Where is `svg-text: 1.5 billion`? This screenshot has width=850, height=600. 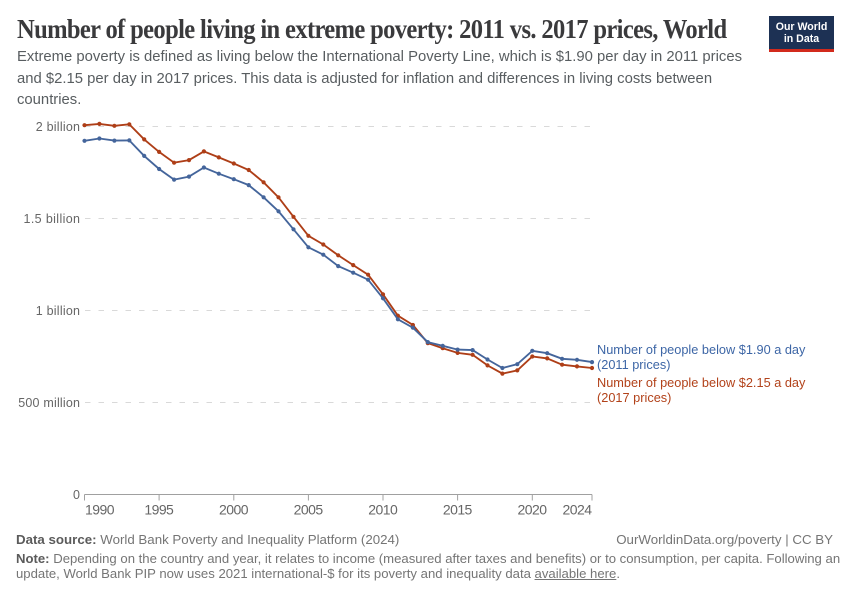 svg-text: 1.5 billion is located at coordinates (52, 219).